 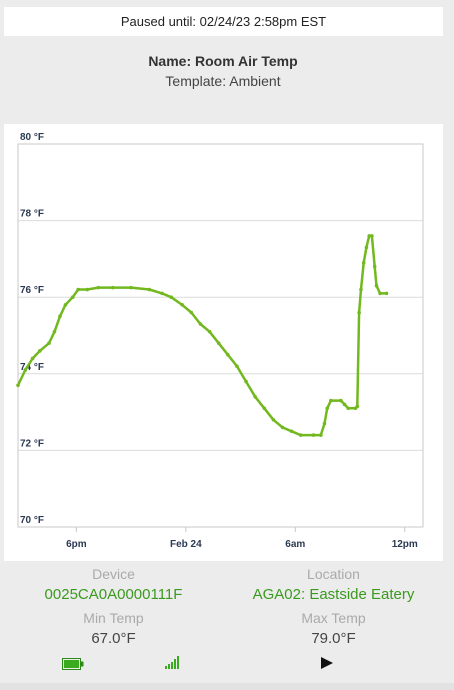 I want to click on divider, so click(x=227, y=686).